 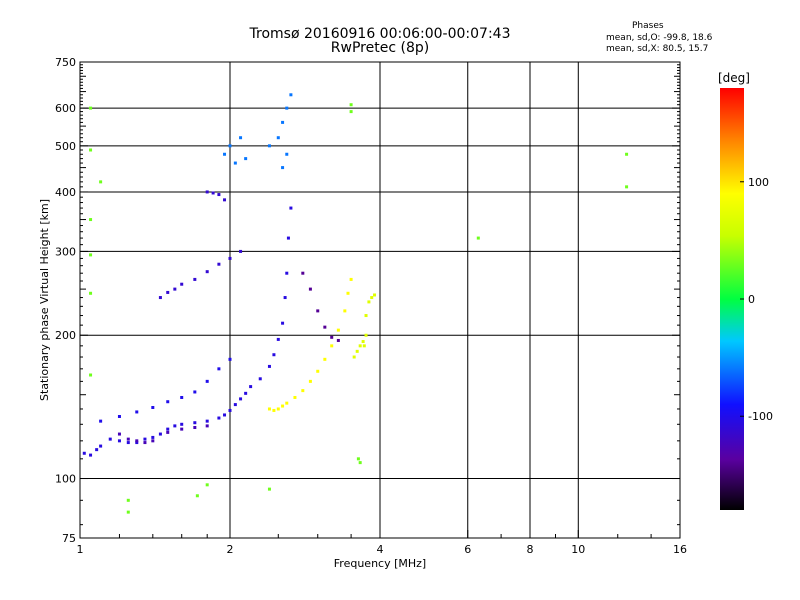 I want to click on phases-stat-x-mode: mean, sd,X: 80.5, 15.7, so click(x=657, y=49).